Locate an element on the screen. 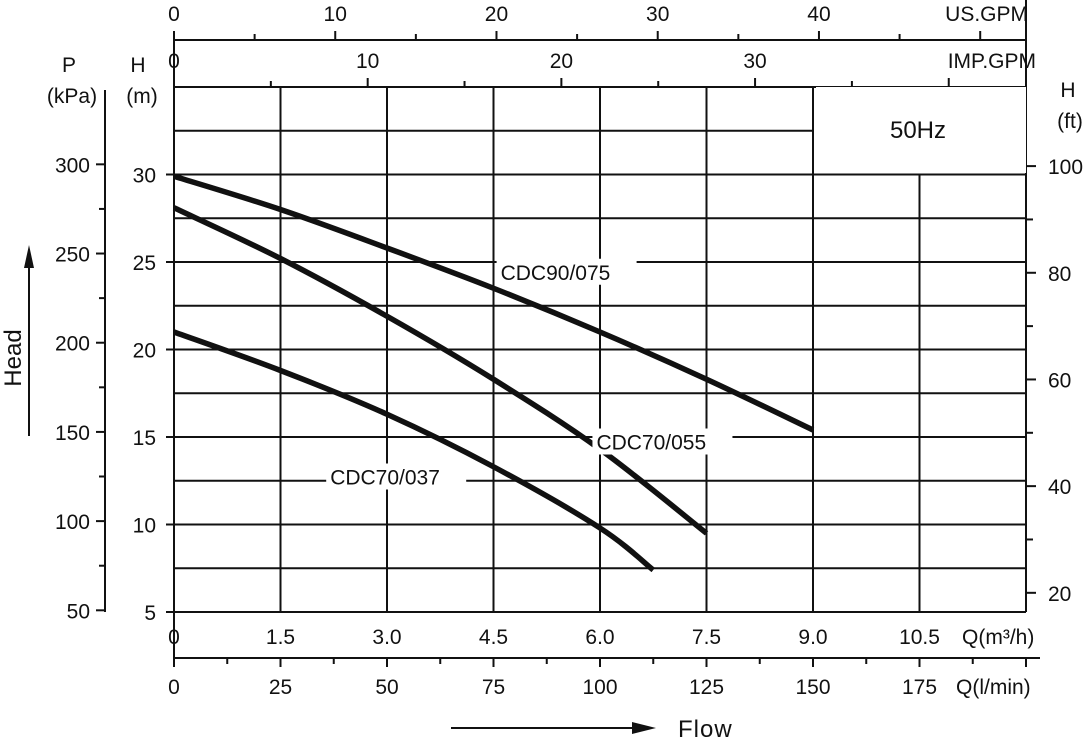  y-axis-title: Head is located at coordinates (13, 357).